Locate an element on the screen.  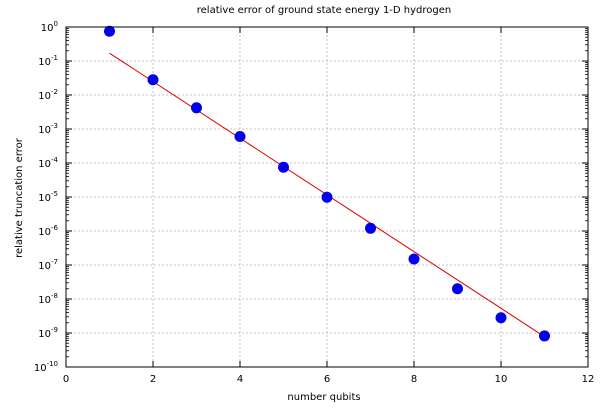
x-tick-label: 0 is located at coordinates (66, 379).